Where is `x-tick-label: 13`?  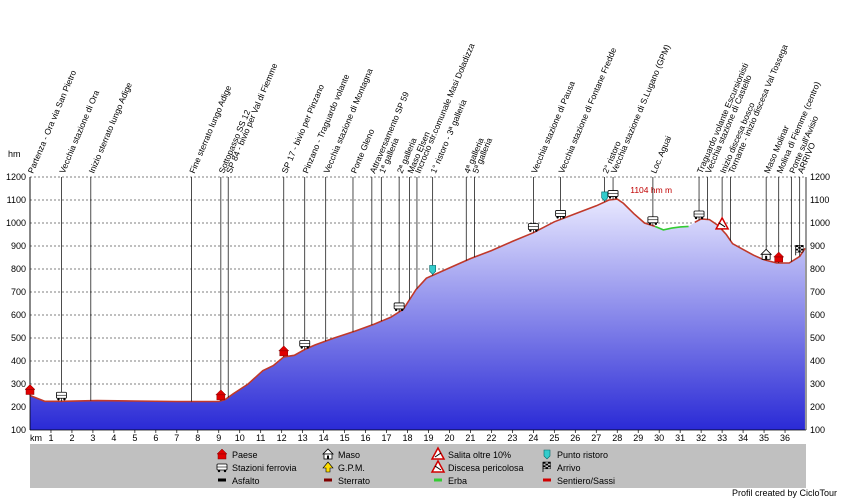
x-tick-label: 13 is located at coordinates (303, 438).